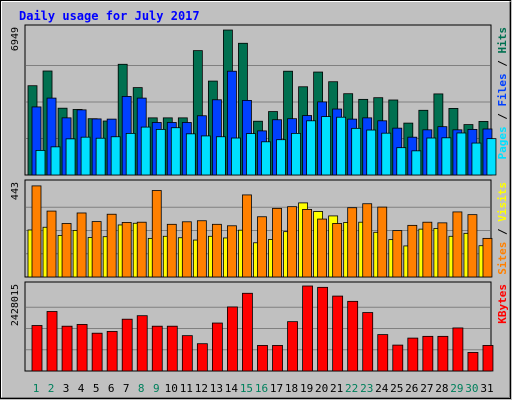  What do you see at coordinates (141, 388) in the screenshot?
I see `day-label-8: 8` at bounding box center [141, 388].